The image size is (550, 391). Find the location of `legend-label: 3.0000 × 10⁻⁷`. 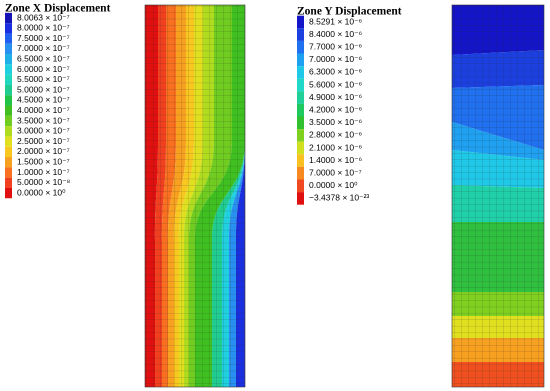

legend-label: 3.0000 × 10⁻⁷ is located at coordinates (43, 131).